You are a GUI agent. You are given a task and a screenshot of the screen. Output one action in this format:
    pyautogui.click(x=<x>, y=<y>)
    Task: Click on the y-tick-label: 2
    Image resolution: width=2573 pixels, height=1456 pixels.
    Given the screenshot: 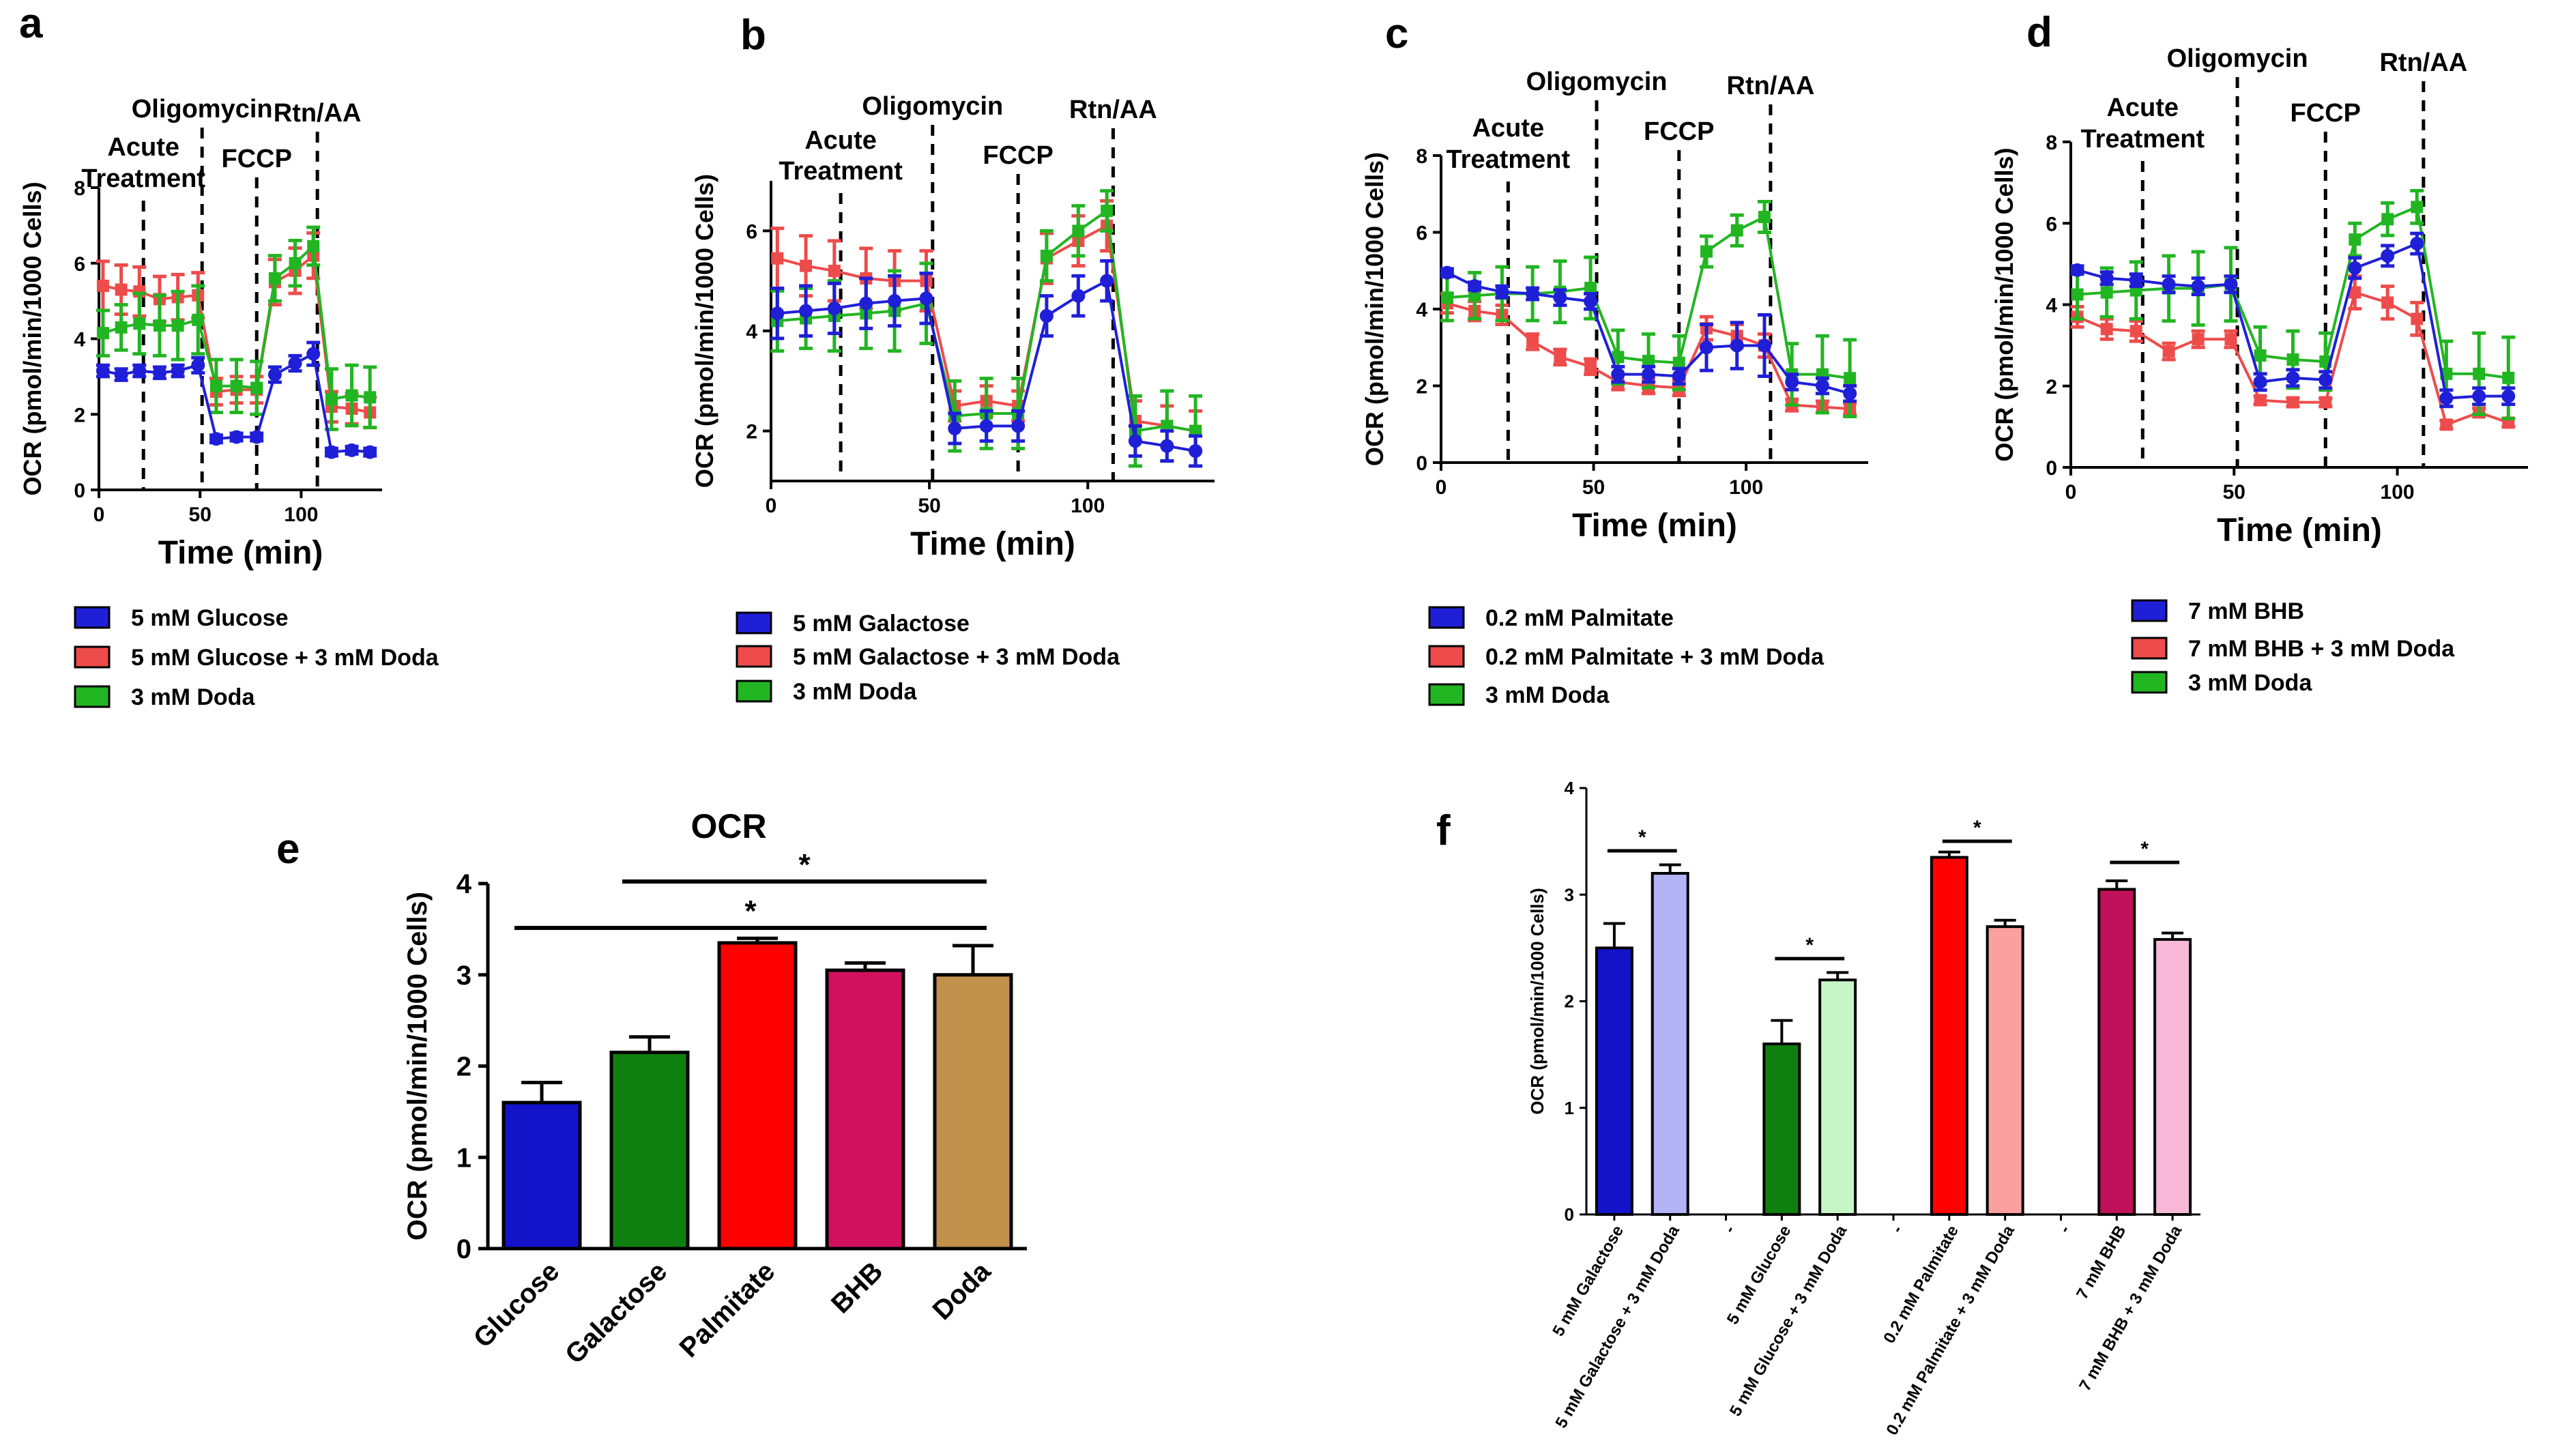 What is the action you would take?
    pyautogui.click(x=463, y=1067)
    